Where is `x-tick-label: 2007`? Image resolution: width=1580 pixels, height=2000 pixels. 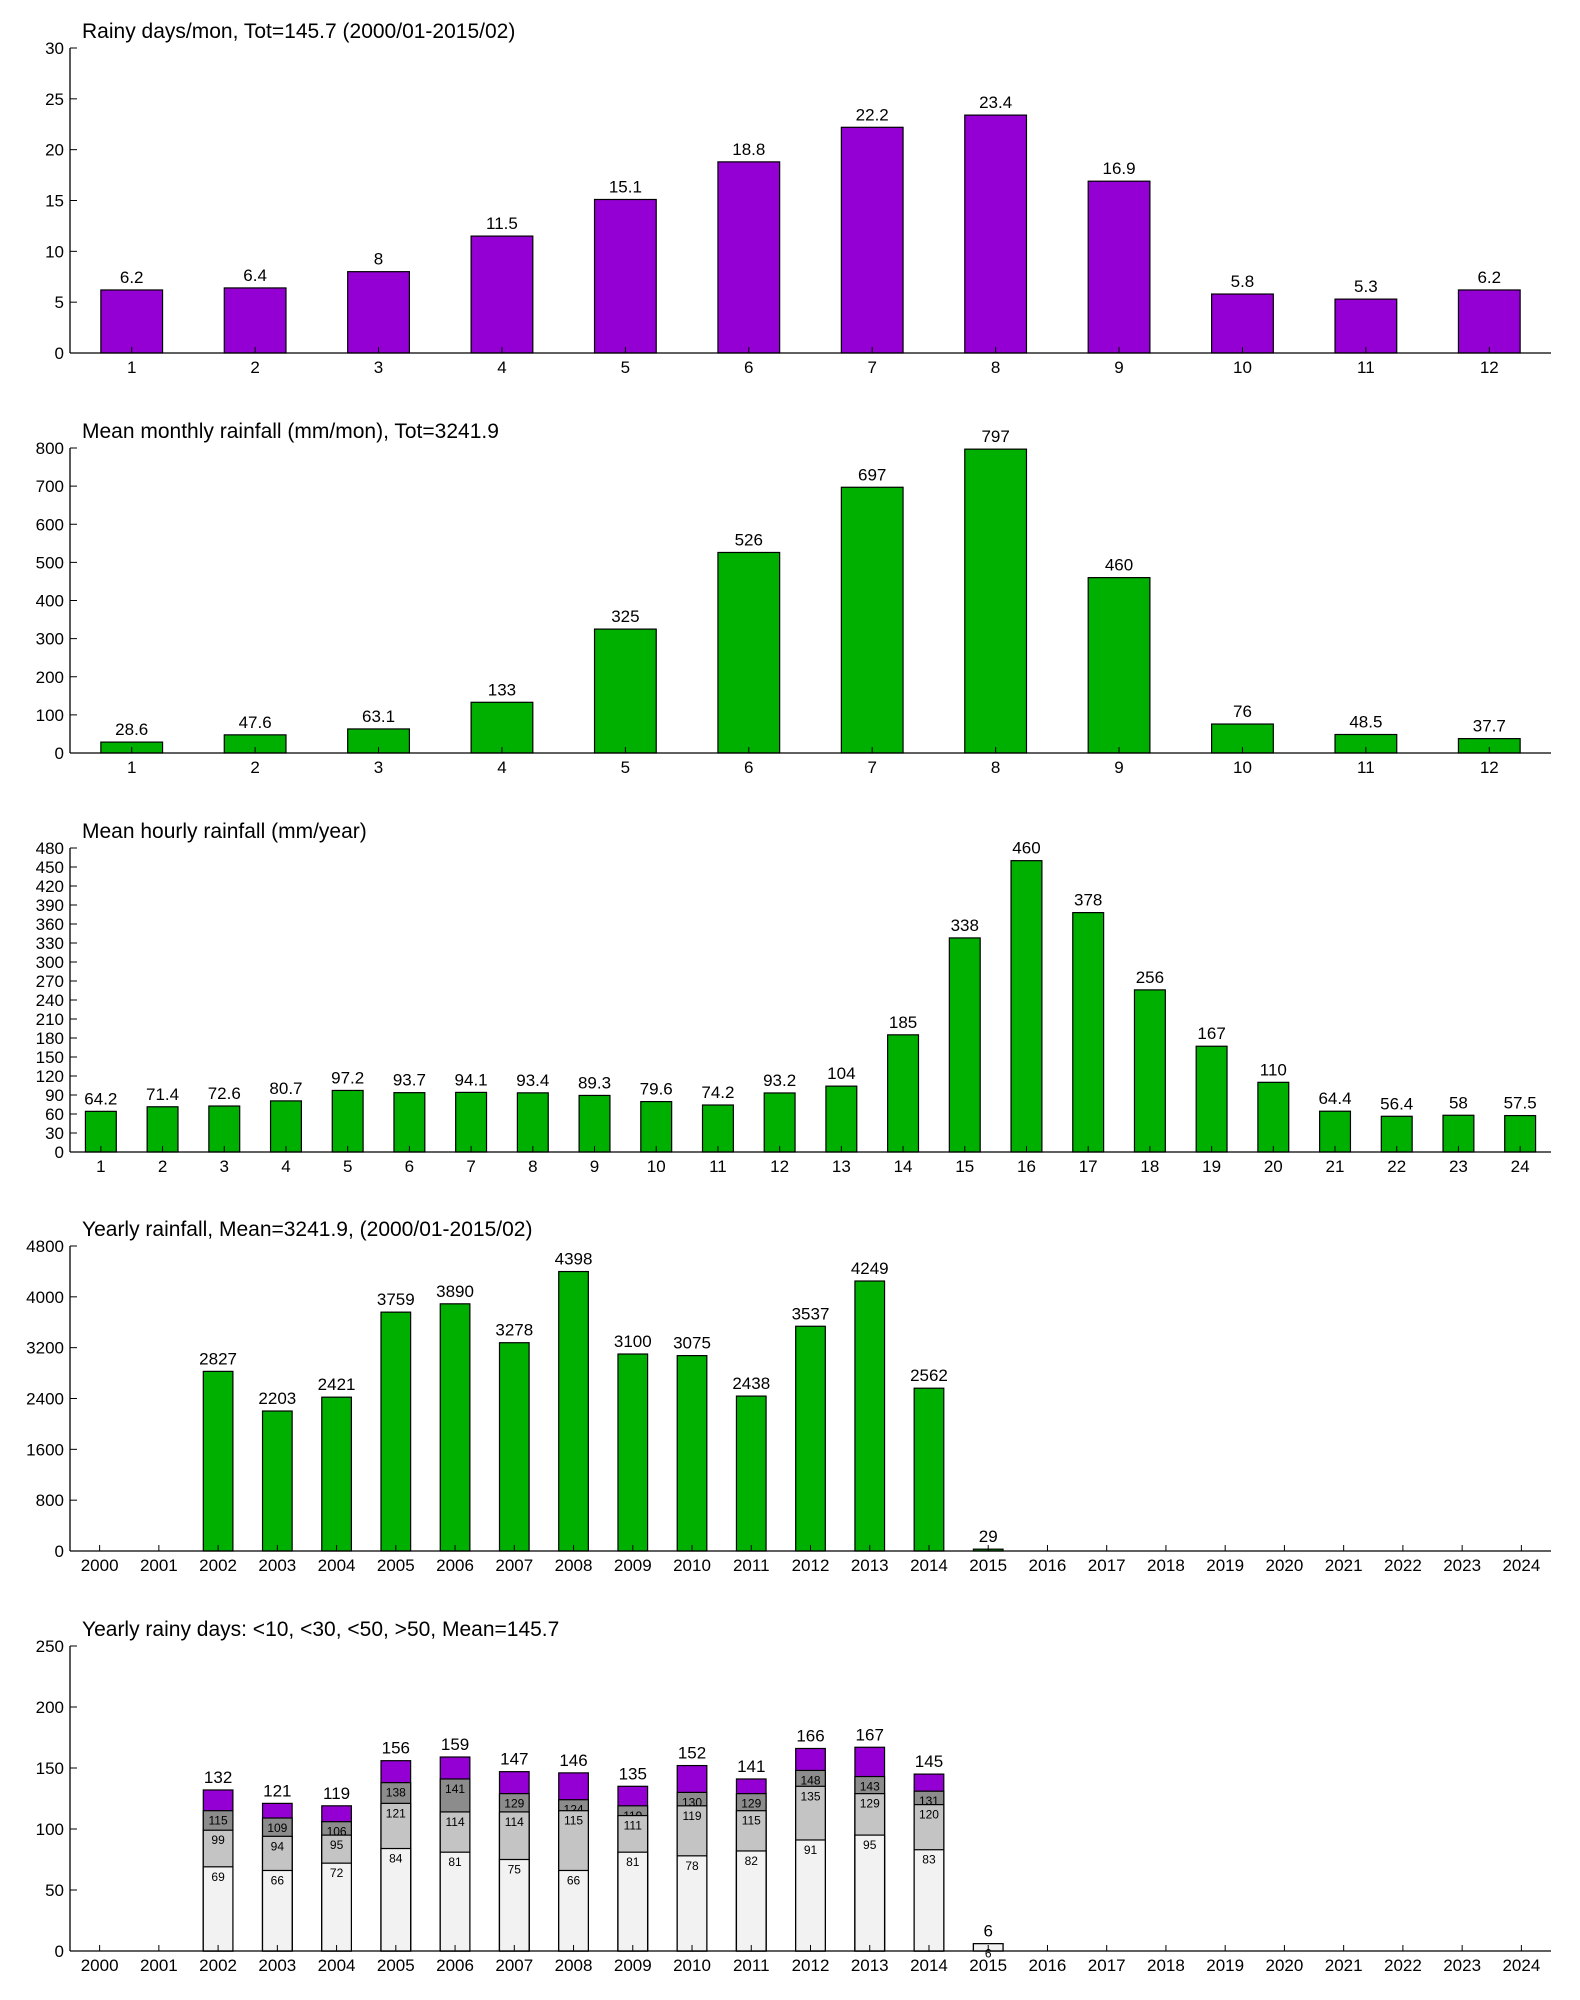
x-tick-label: 2007 is located at coordinates (514, 1565).